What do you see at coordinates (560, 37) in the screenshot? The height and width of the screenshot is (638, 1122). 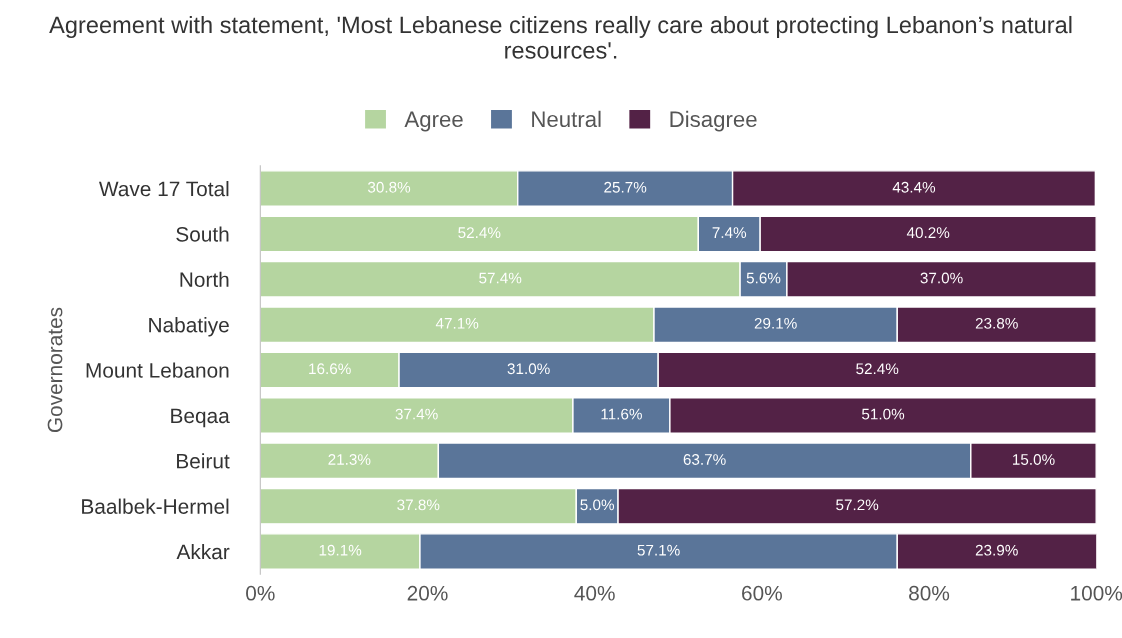 I see `chart-title: Agreement with statement, 'Most Lebanese citizens really care about protecting Lebanon’s natural resources'.` at bounding box center [560, 37].